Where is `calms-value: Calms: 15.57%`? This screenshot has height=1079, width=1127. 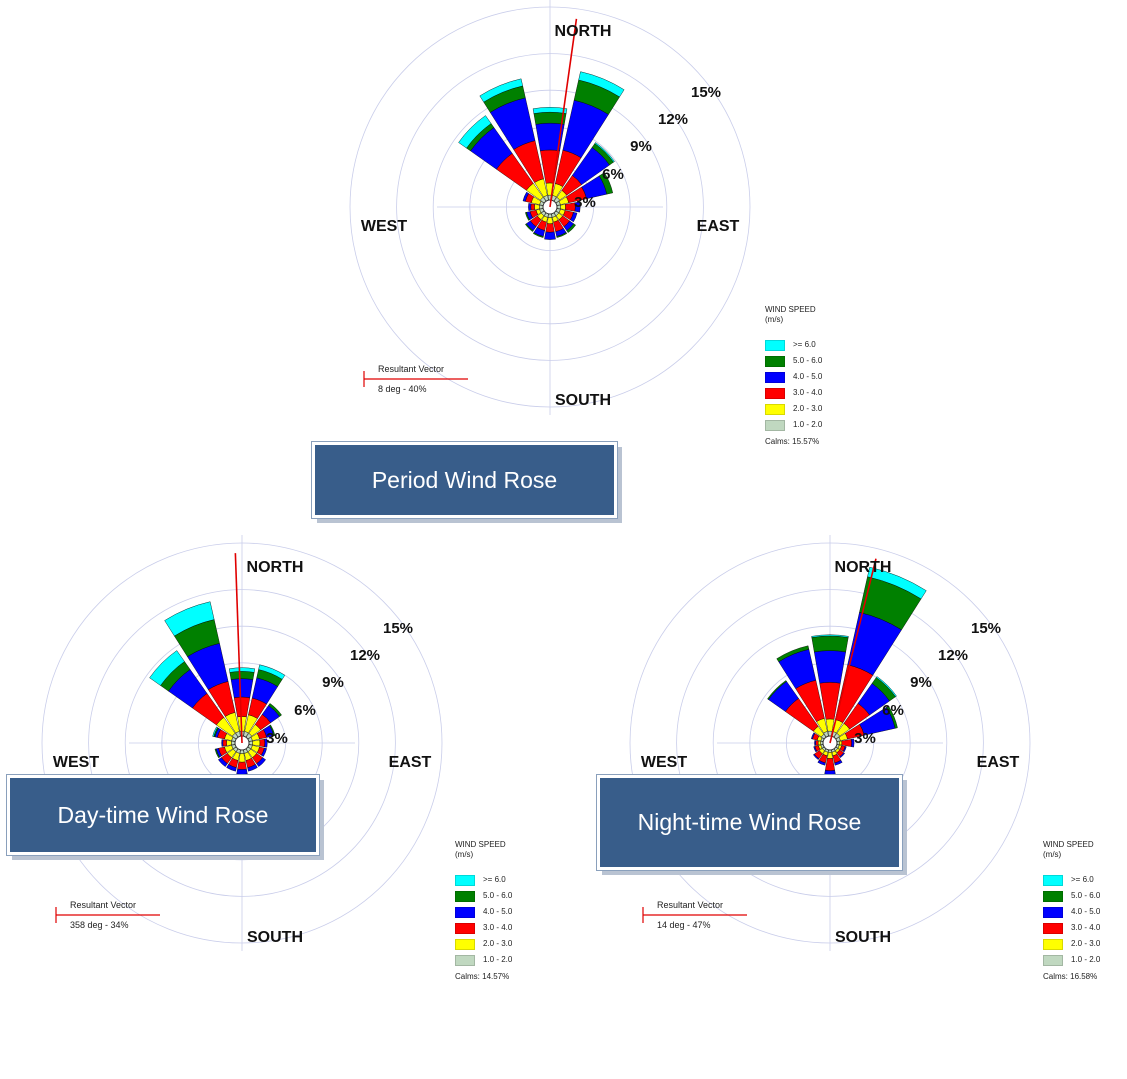 calms-value: Calms: 15.57% is located at coordinates (792, 442).